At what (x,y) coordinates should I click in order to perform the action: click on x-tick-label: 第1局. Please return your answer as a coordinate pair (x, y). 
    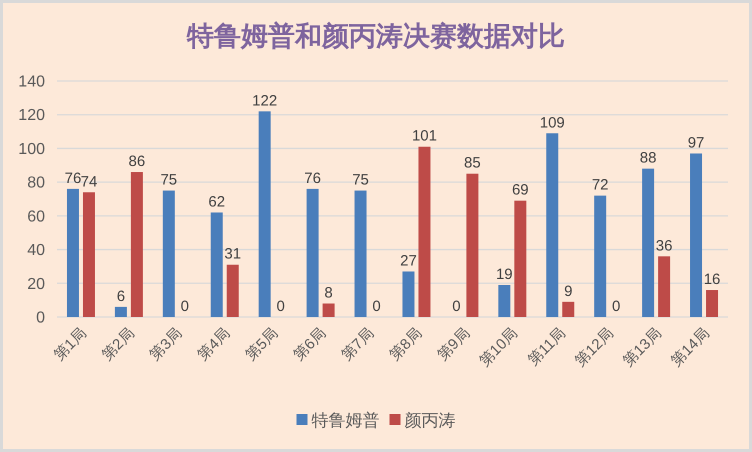
    Looking at the image, I should click on (70, 344).